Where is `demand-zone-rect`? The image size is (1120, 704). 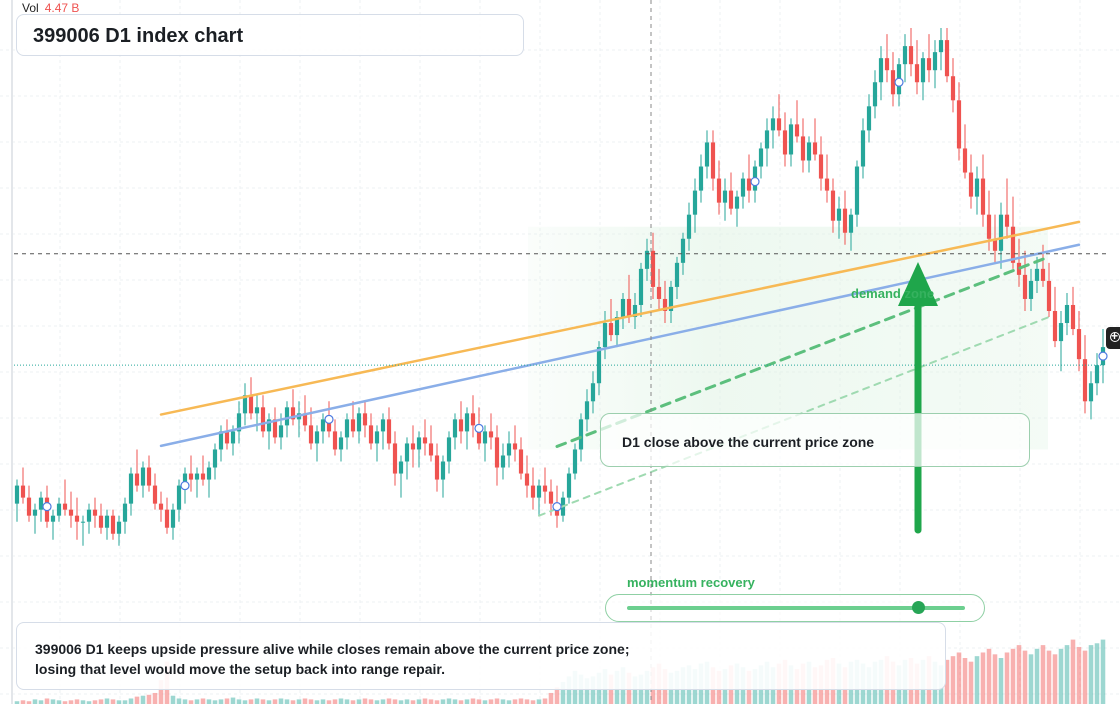 demand-zone-rect is located at coordinates (788, 338).